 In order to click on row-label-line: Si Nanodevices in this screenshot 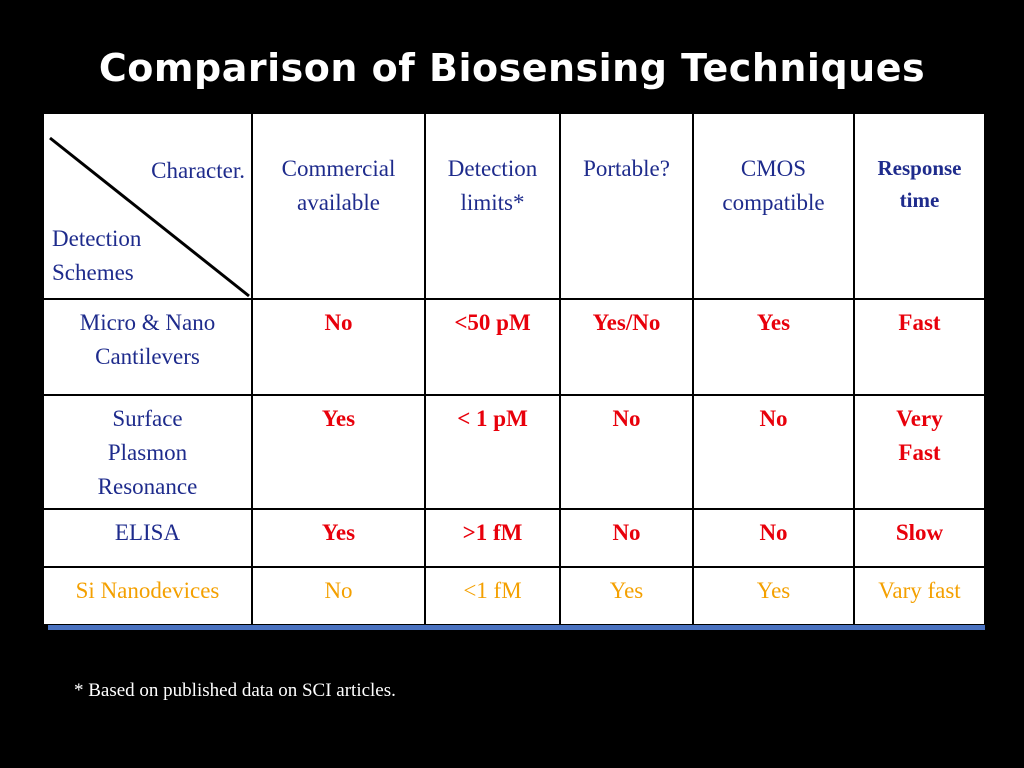, I will do `click(147, 590)`.